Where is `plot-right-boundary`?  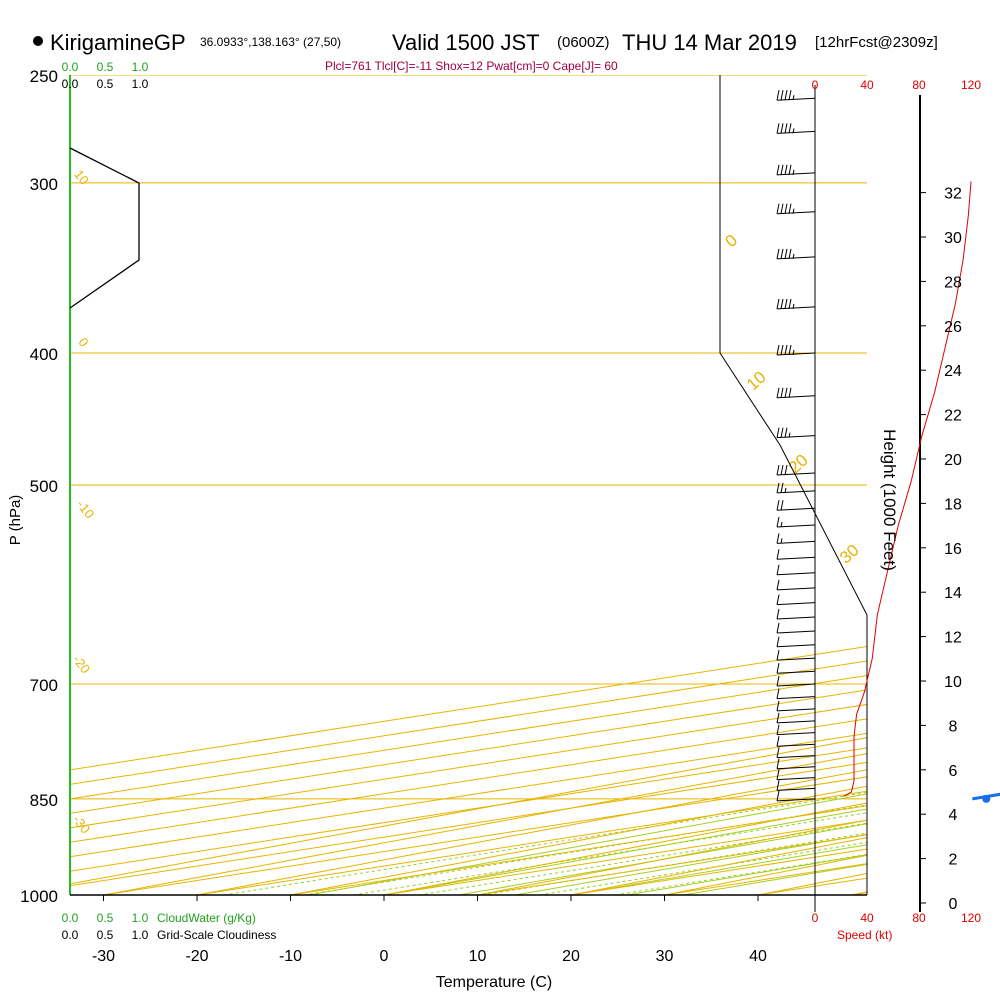 plot-right-boundary is located at coordinates (793, 485).